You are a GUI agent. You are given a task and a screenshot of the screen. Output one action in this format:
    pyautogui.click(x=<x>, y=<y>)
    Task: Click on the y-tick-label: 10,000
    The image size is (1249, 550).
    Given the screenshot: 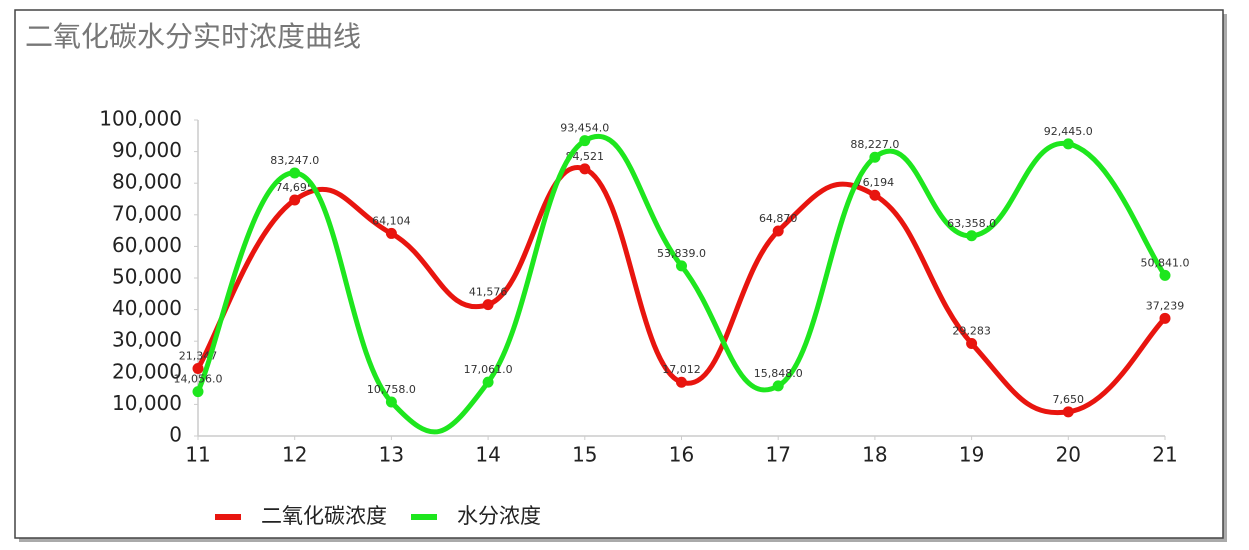 What is the action you would take?
    pyautogui.click(x=147, y=403)
    